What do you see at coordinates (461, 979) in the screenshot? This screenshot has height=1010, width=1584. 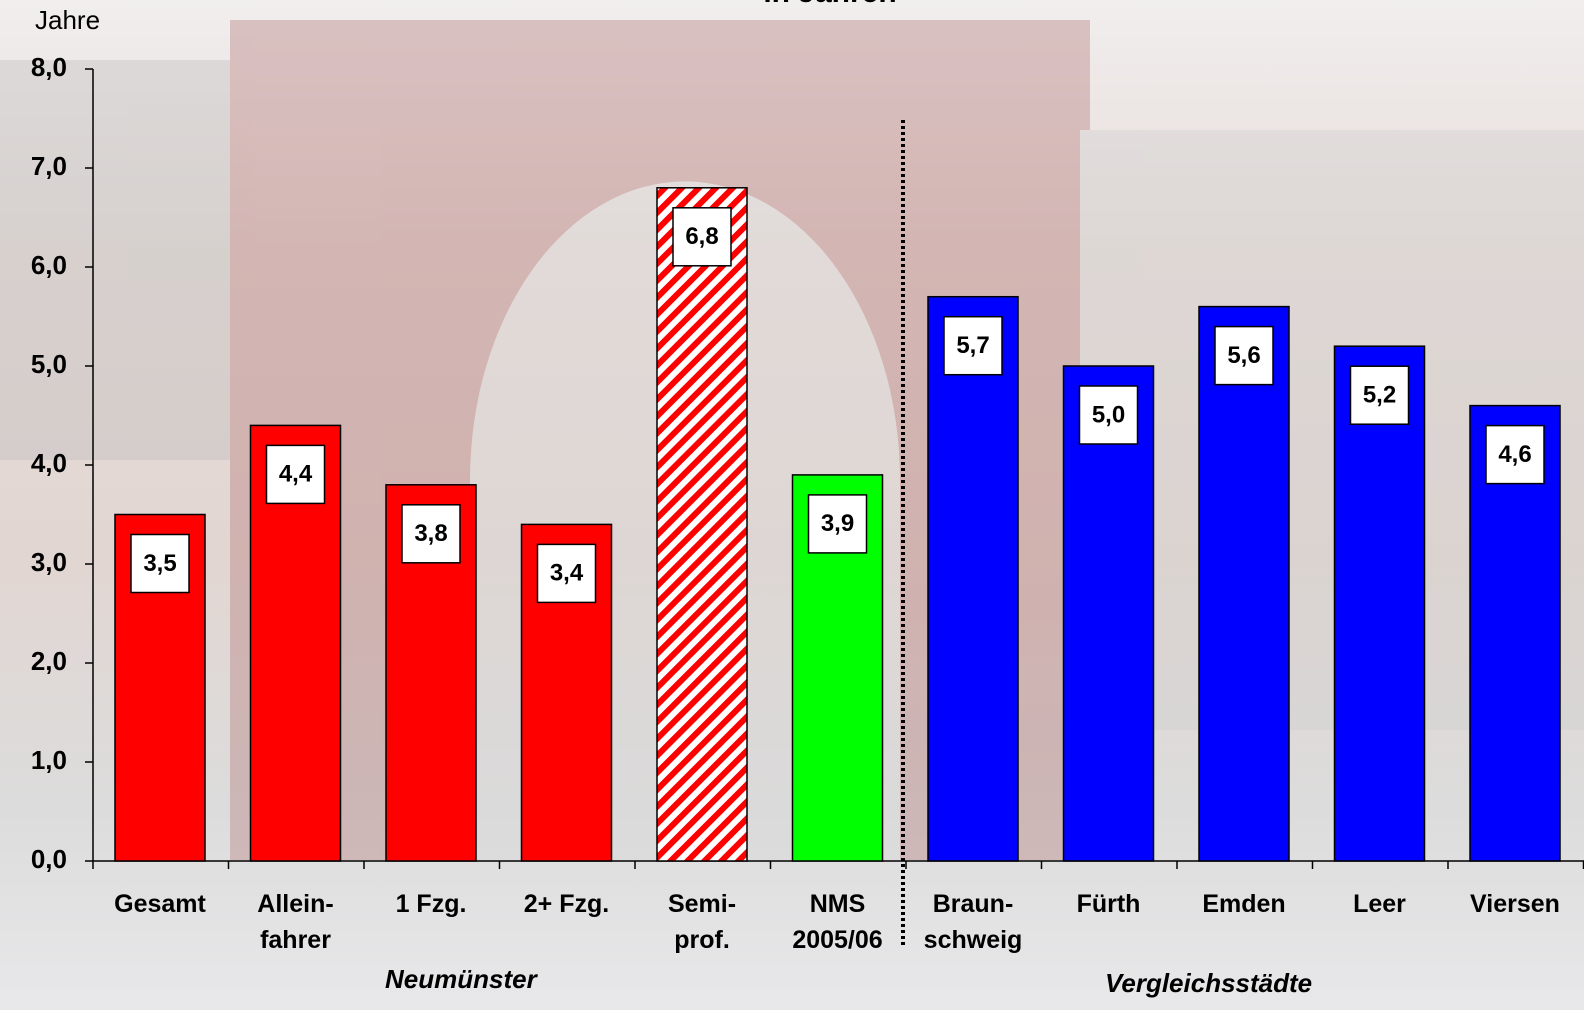 I see `group-label: Neumünster` at bounding box center [461, 979].